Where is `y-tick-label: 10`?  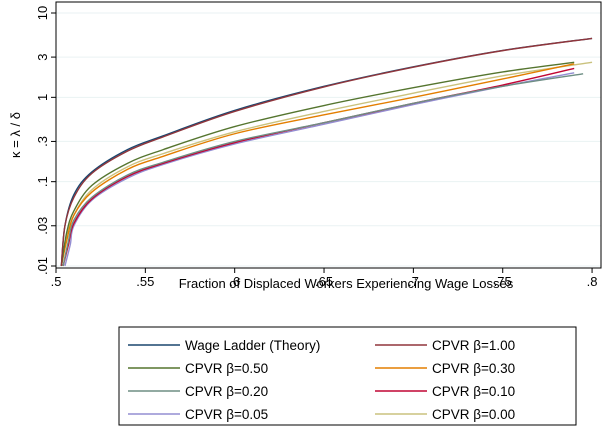
y-tick-label: 10 is located at coordinates (42, 13).